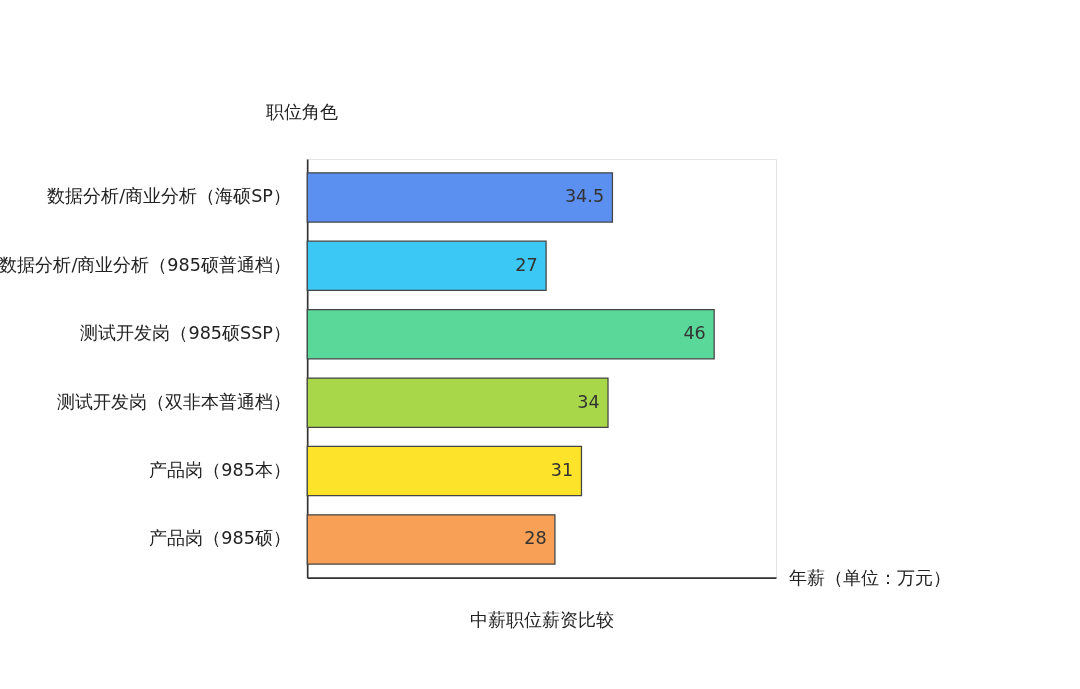  I want to click on y-tick-label: 数据分析/商业分析（985硕普通档）, so click(145, 264).